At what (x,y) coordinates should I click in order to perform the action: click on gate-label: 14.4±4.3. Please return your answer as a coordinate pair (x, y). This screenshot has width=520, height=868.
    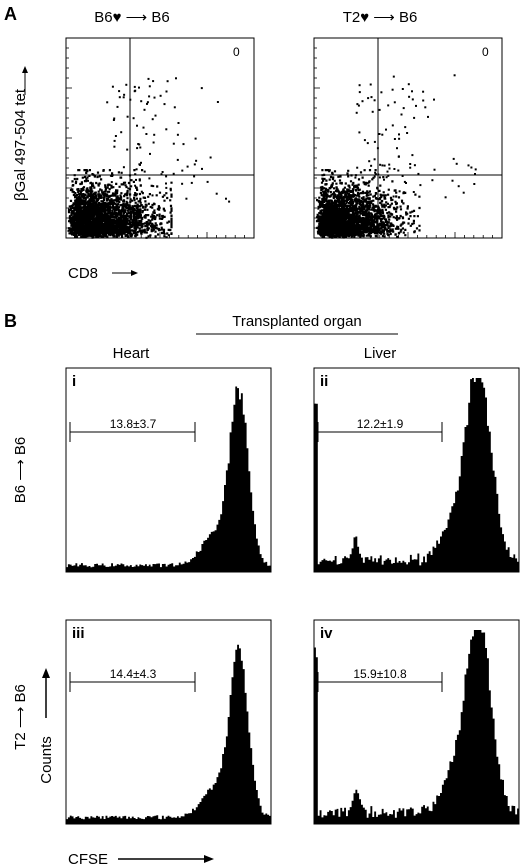
    Looking at the image, I should click on (133, 674).